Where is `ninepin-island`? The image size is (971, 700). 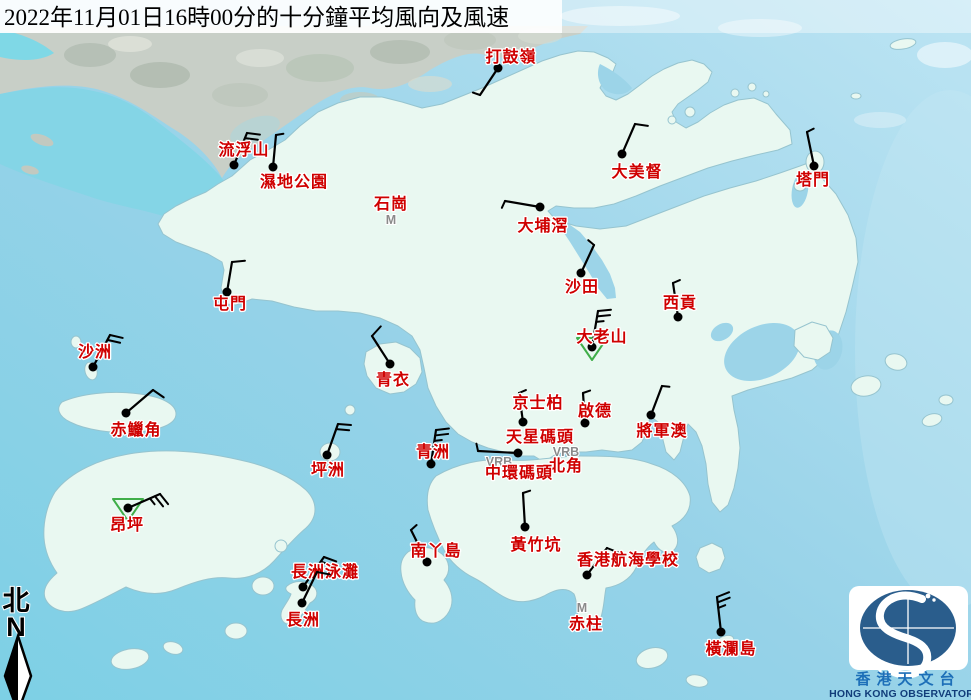
ninepin-island is located at coordinates (932, 420).